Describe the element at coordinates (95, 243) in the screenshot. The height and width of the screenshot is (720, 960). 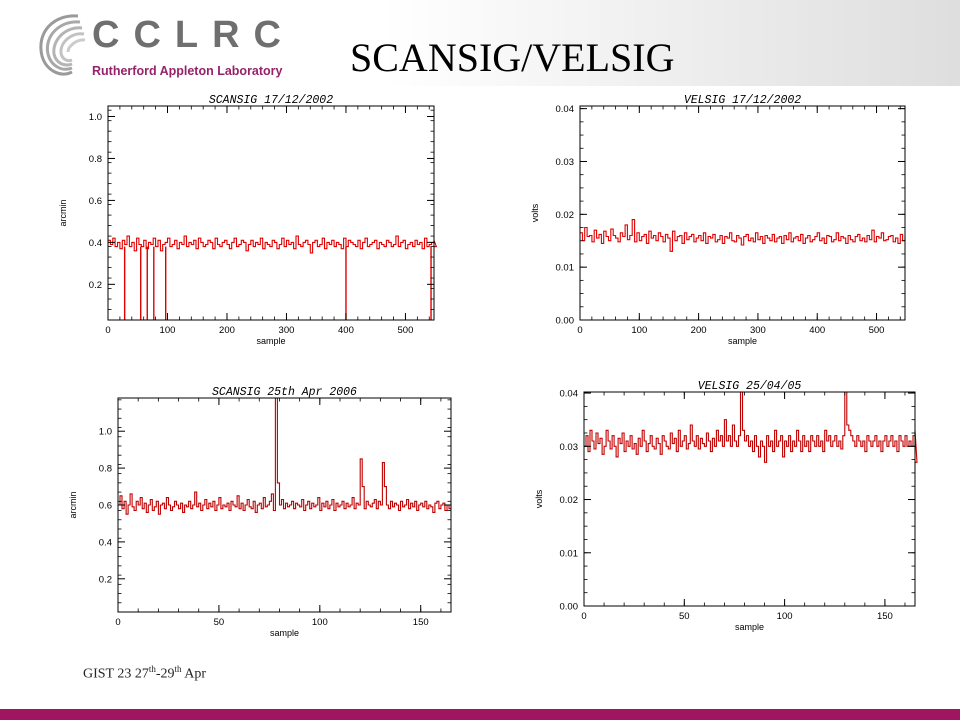
I see `scansig-2002-ytick-label-1: 0.4` at that location.